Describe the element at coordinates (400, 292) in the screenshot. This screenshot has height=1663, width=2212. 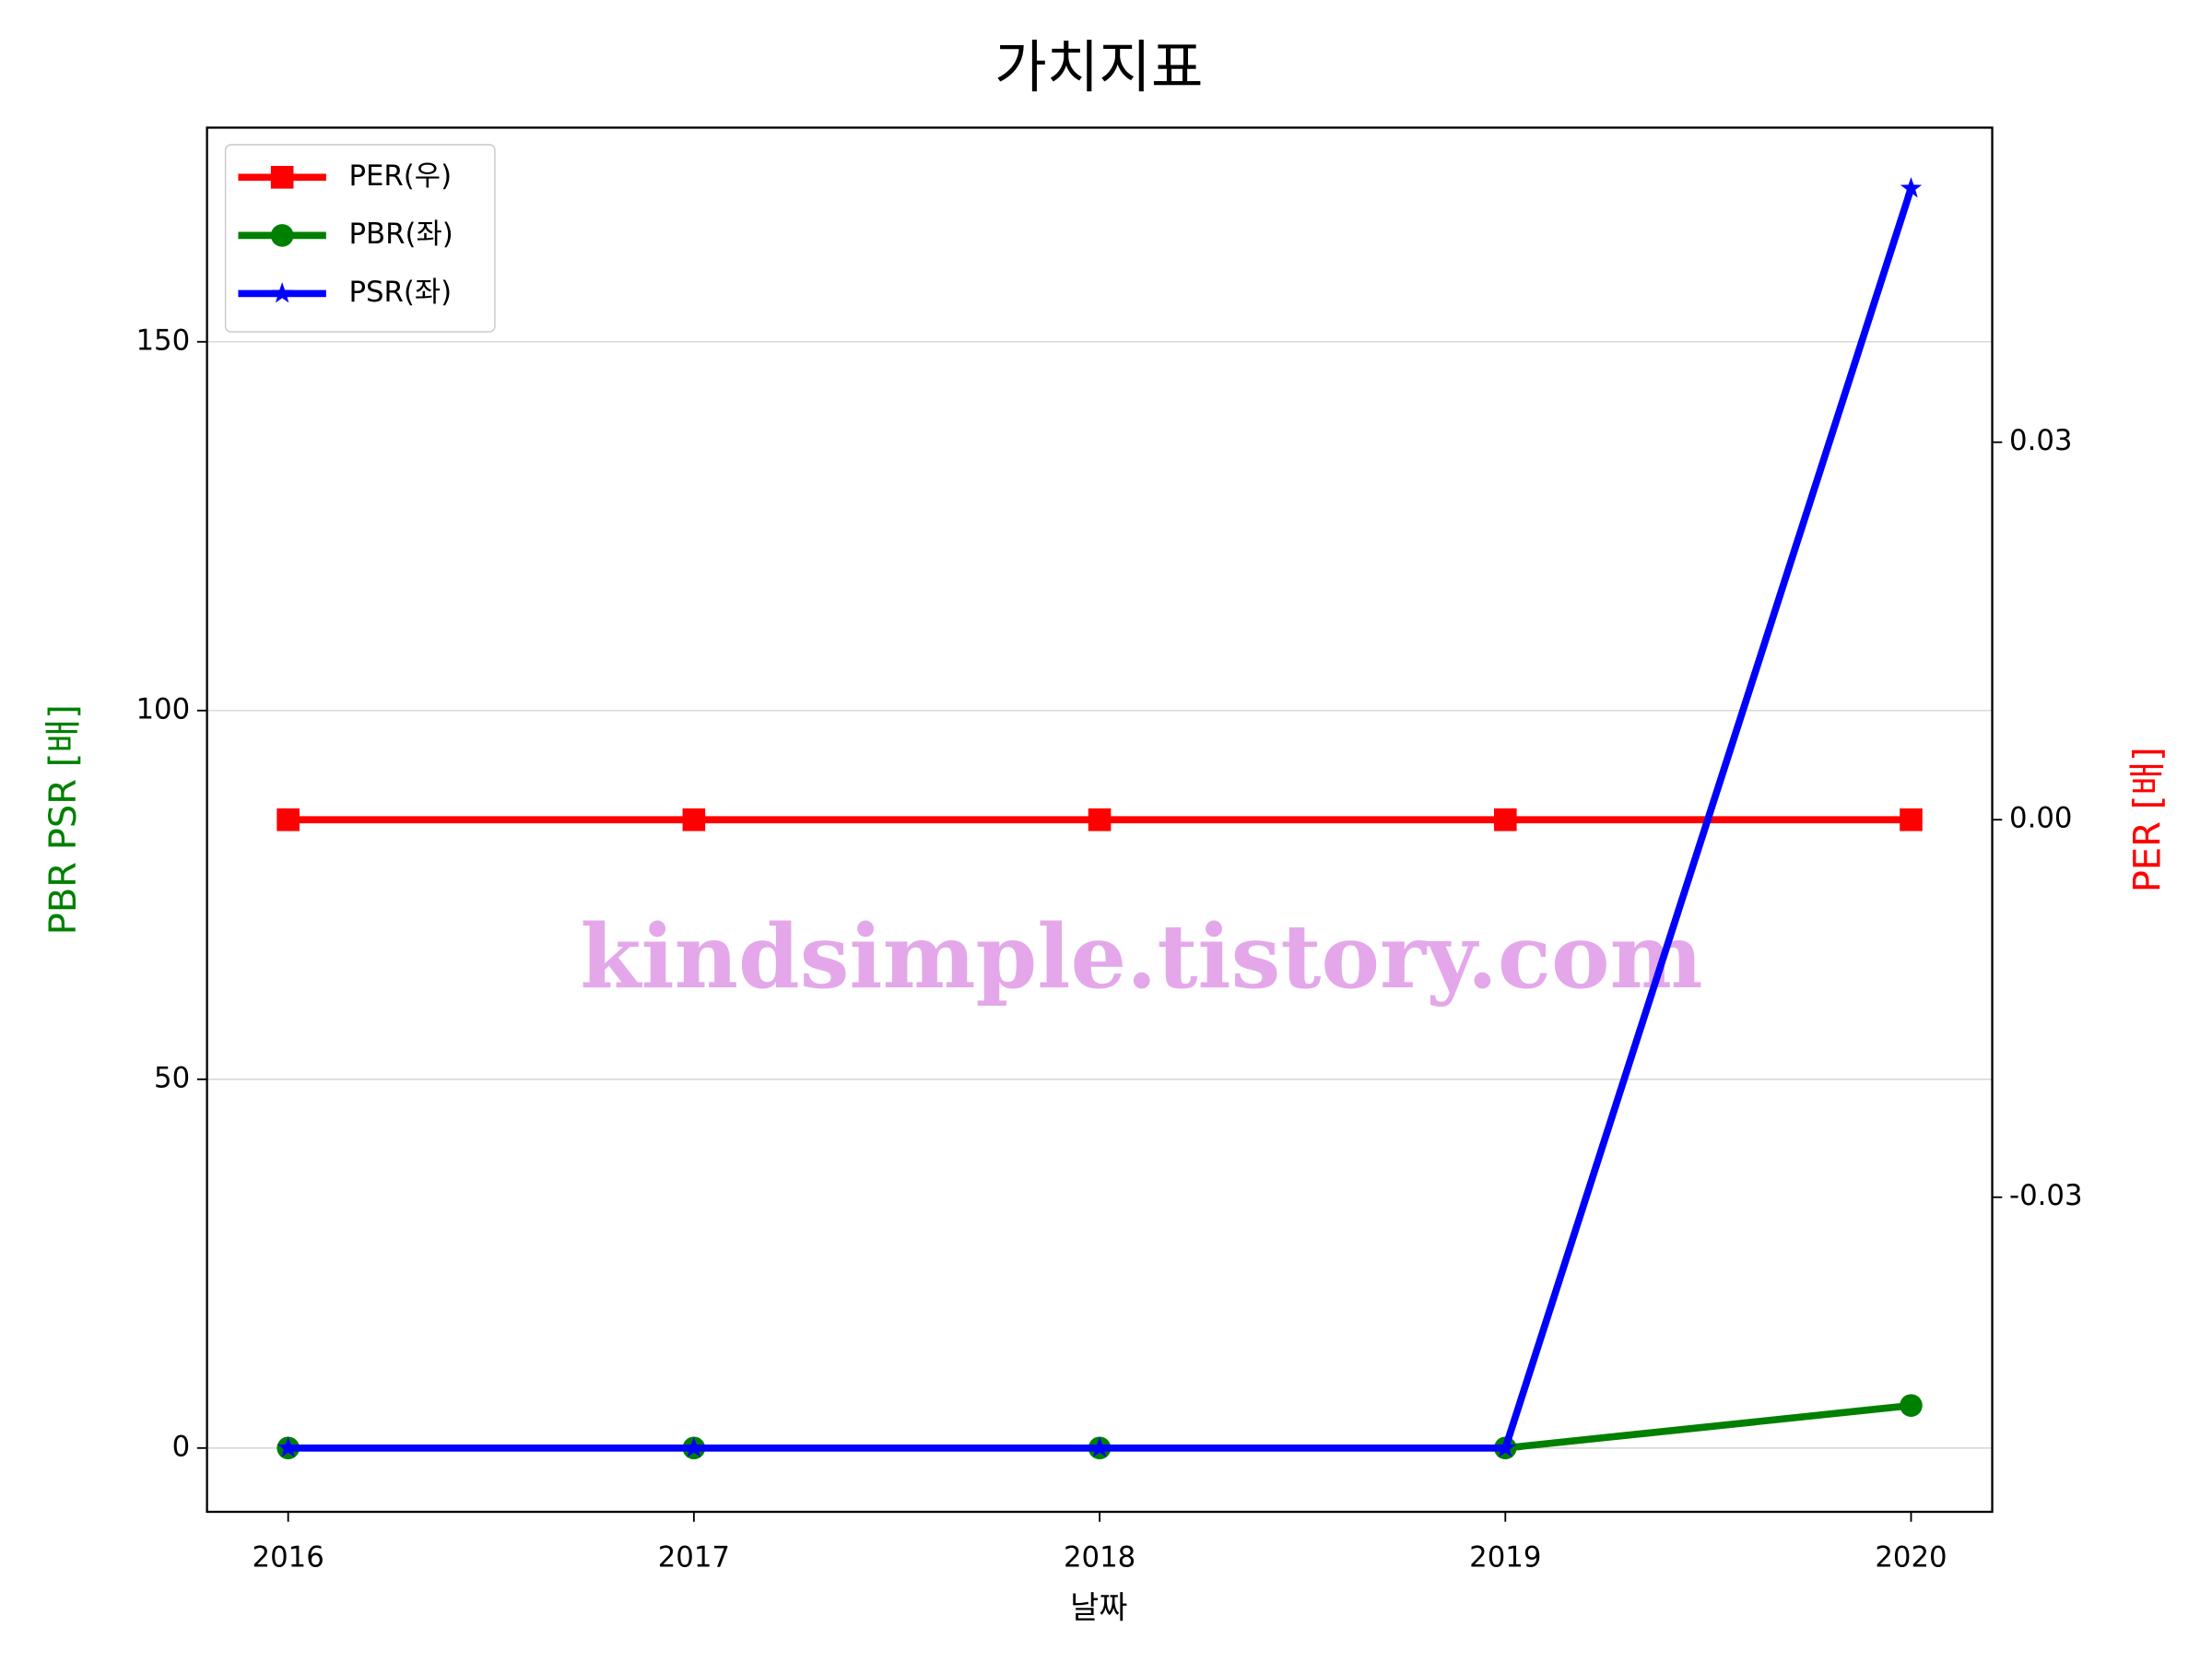
I see `legend-label: PSR(좌)` at that location.